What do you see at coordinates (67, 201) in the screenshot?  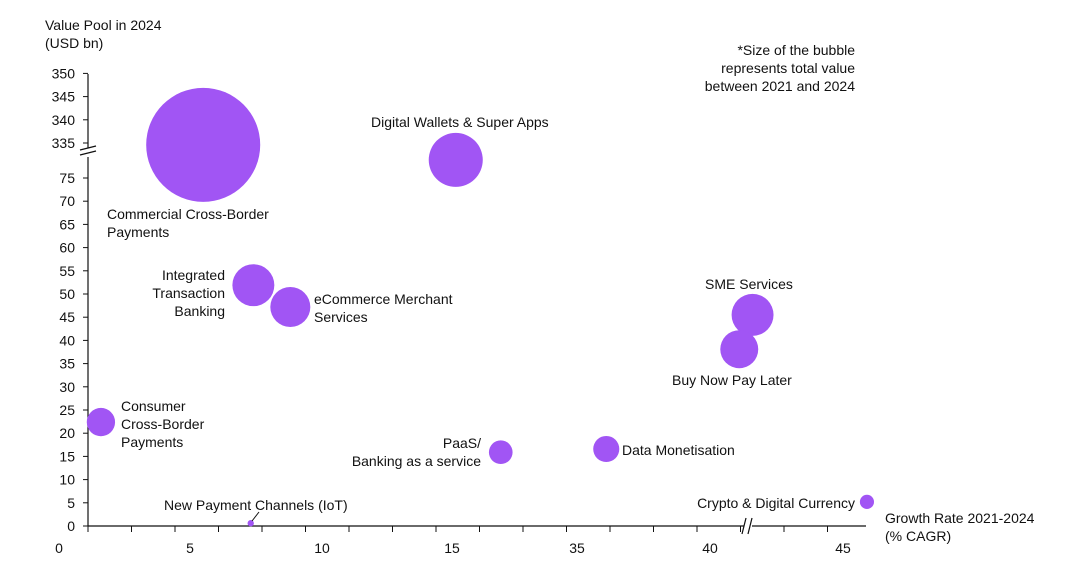 I see `y-tick-label: 70` at bounding box center [67, 201].